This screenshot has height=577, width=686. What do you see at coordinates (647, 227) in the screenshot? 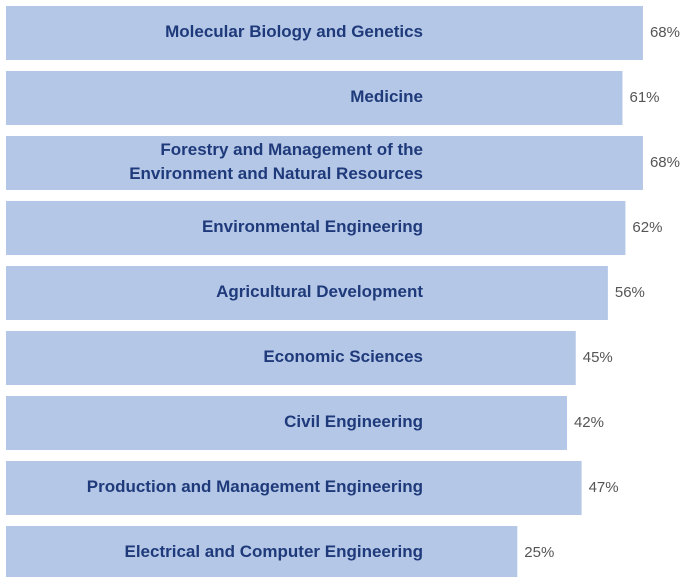
I see `value-label: 62%` at bounding box center [647, 227].